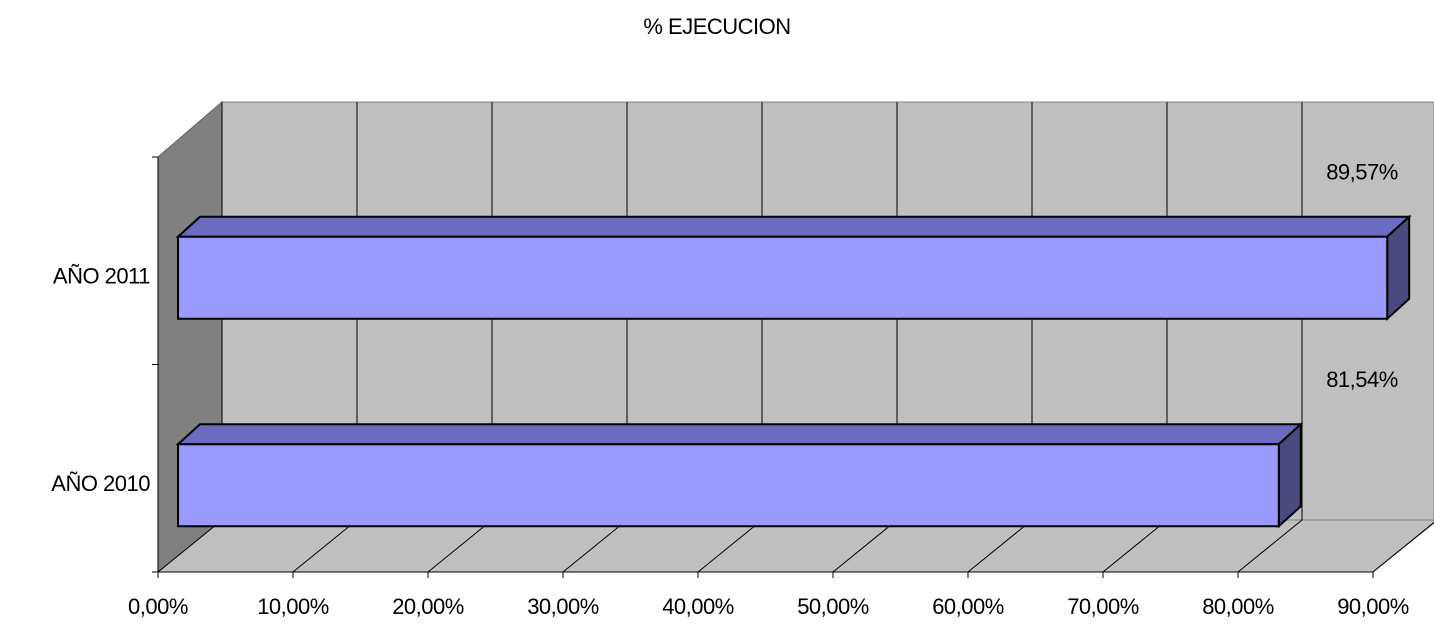 This screenshot has width=1434, height=625. What do you see at coordinates (1103, 606) in the screenshot?
I see `x-tick-label: 70,00%` at bounding box center [1103, 606].